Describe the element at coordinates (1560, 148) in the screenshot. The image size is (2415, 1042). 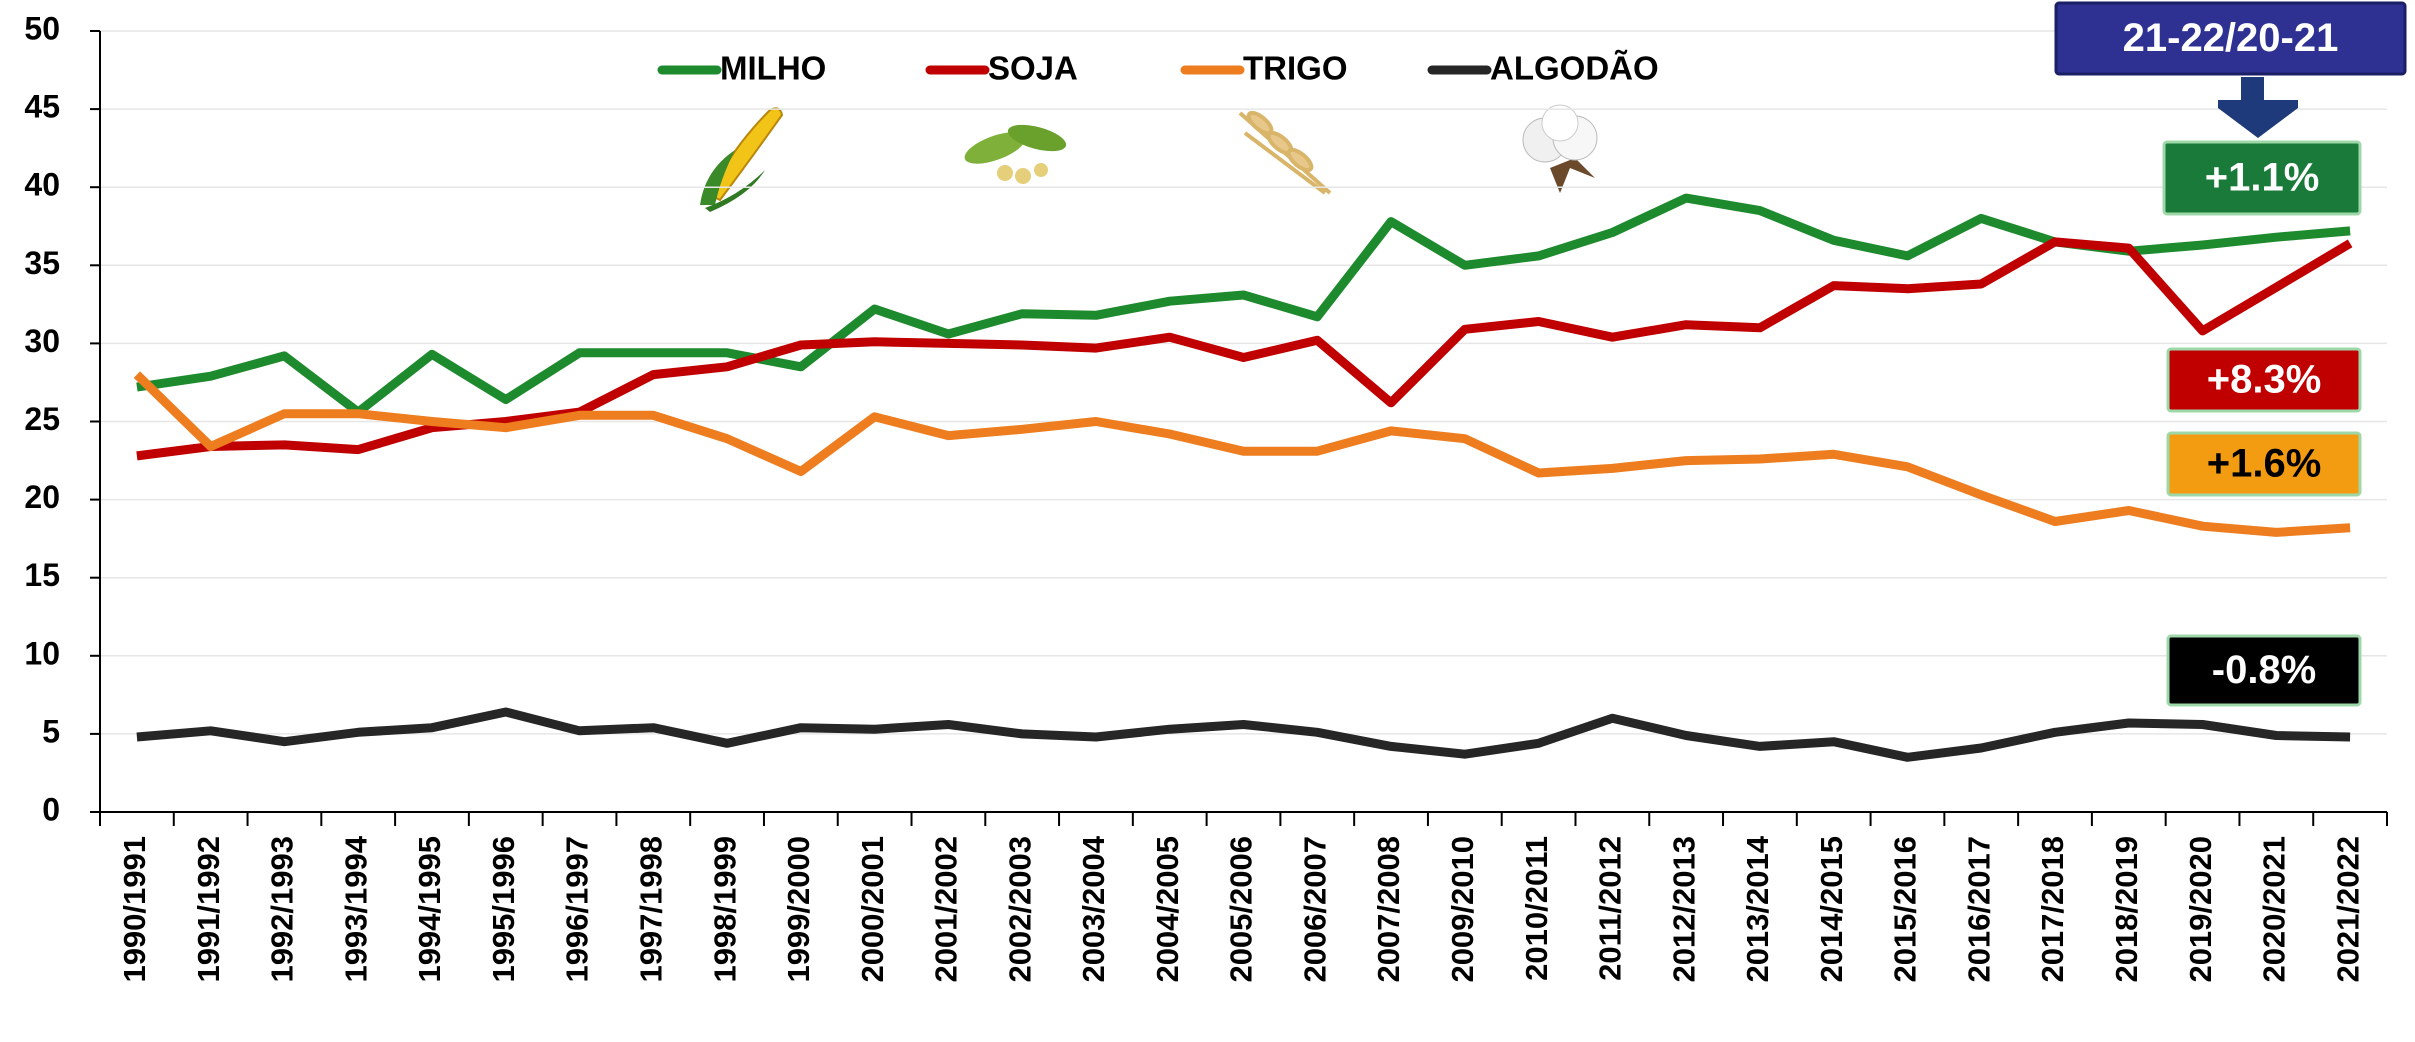
I see `cotton-icon` at that location.